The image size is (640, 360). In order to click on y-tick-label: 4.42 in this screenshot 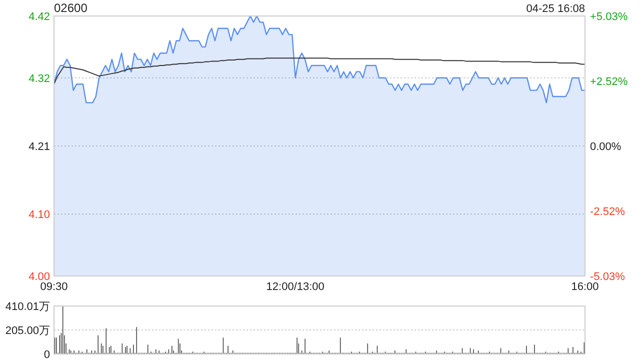, I will do `click(39, 17)`.